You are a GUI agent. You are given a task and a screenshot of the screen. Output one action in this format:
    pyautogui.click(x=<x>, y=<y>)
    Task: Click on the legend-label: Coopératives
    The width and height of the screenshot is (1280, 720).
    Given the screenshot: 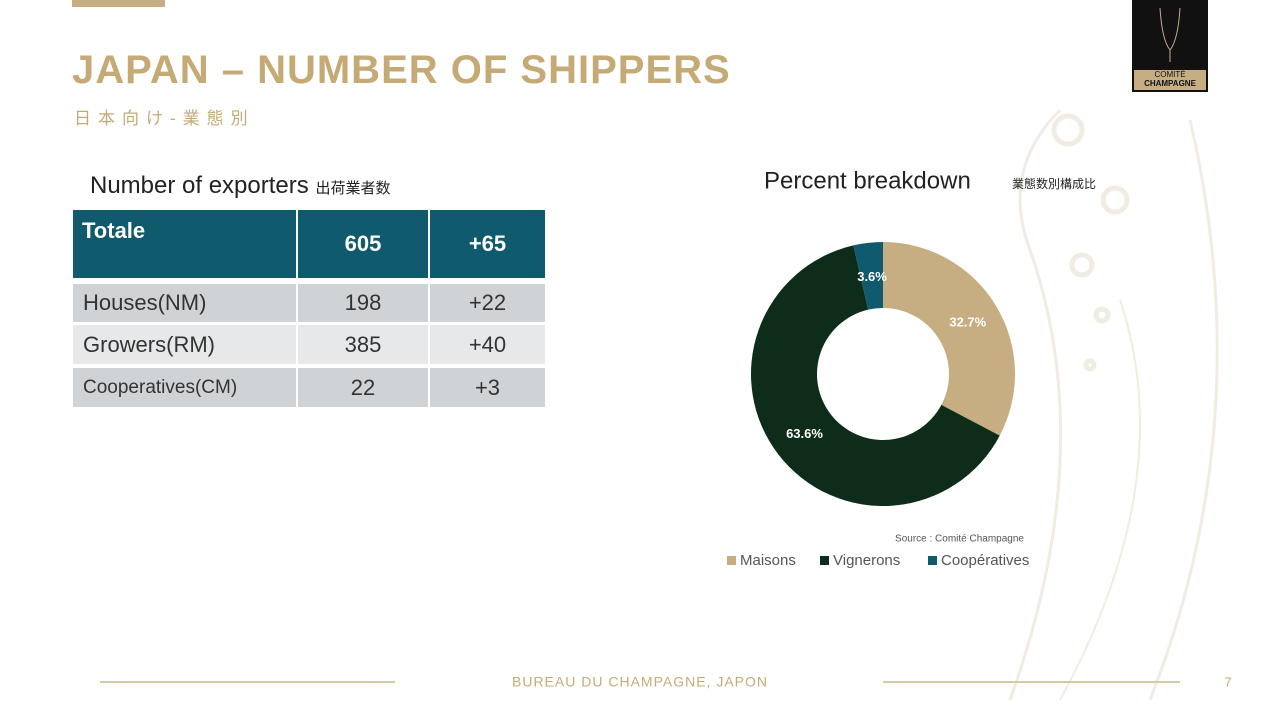 What is the action you would take?
    pyautogui.click(x=985, y=560)
    